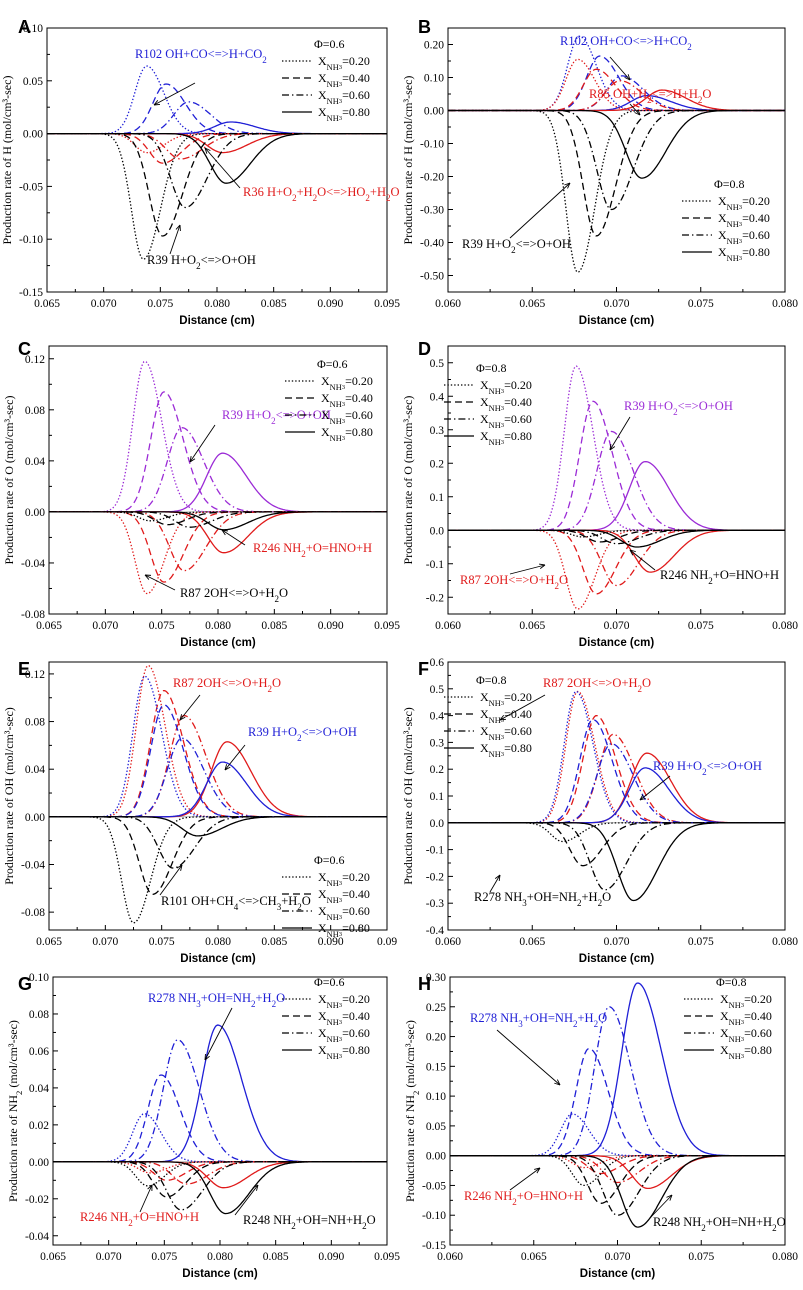 This screenshot has height=1290, width=803. What do you see at coordinates (437, 531) in the screenshot?
I see `y-tick-label: 0.0` at bounding box center [437, 531].